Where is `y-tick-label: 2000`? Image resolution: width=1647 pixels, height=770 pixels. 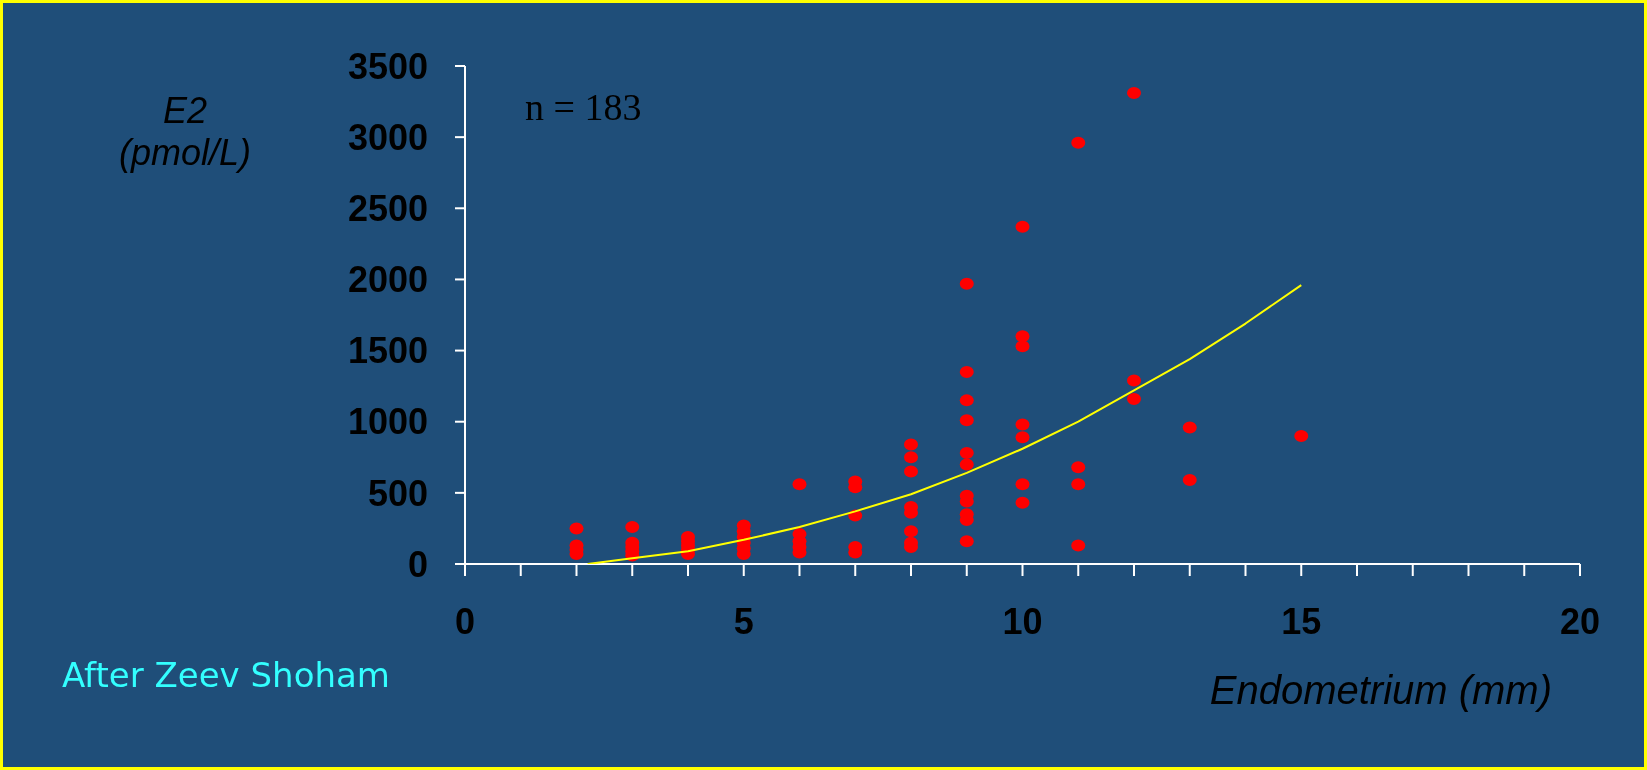
y-tick-label: 2000 is located at coordinates (387, 280).